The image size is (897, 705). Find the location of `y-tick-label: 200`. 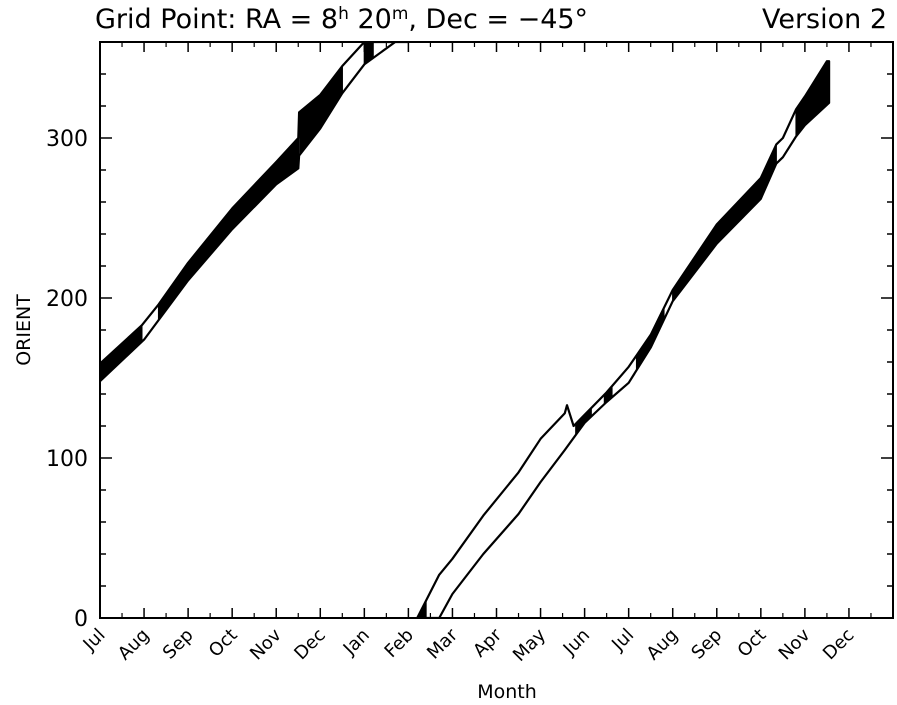

y-tick-label: 200 is located at coordinates (67, 299).